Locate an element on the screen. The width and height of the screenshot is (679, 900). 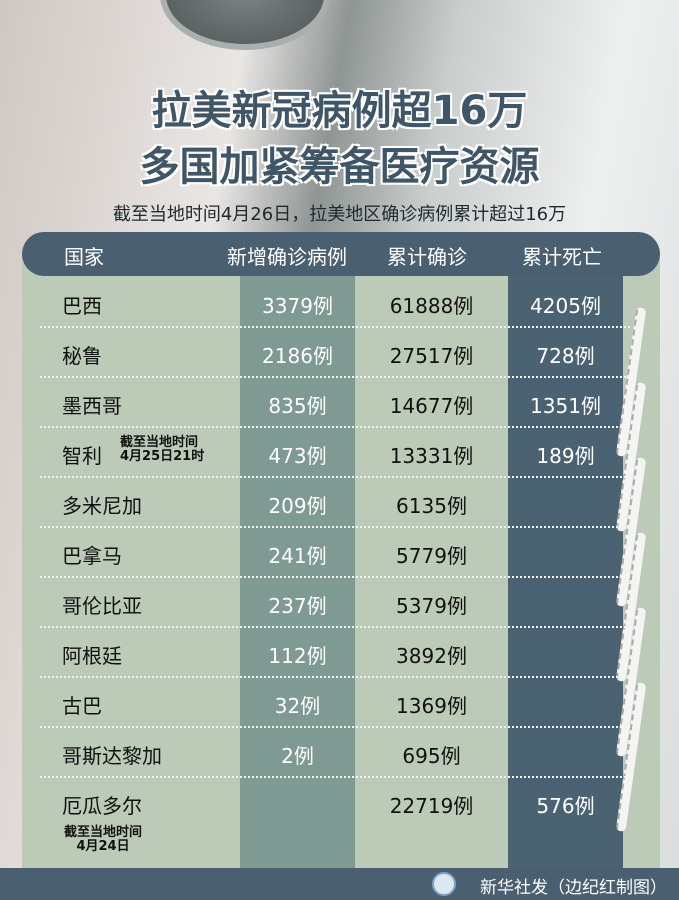
country-name: 巴西 is located at coordinates (82, 306).